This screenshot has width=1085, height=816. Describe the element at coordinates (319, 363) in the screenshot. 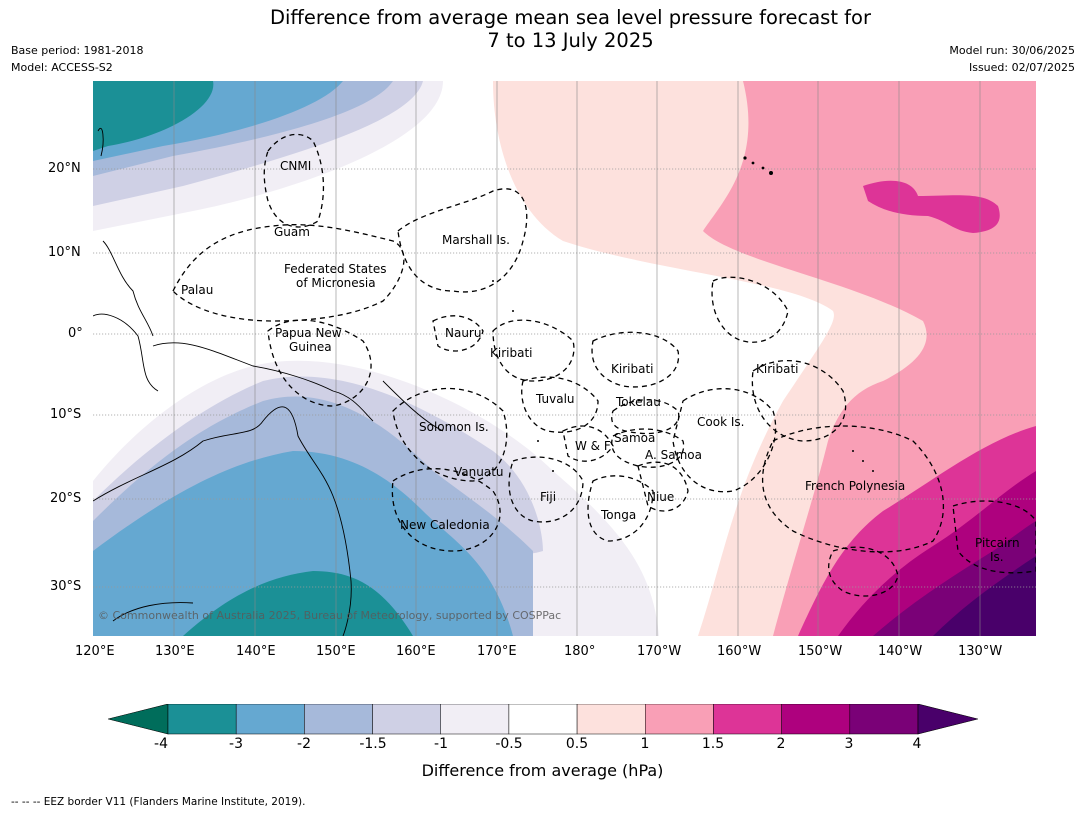

I see `eez-png` at that location.